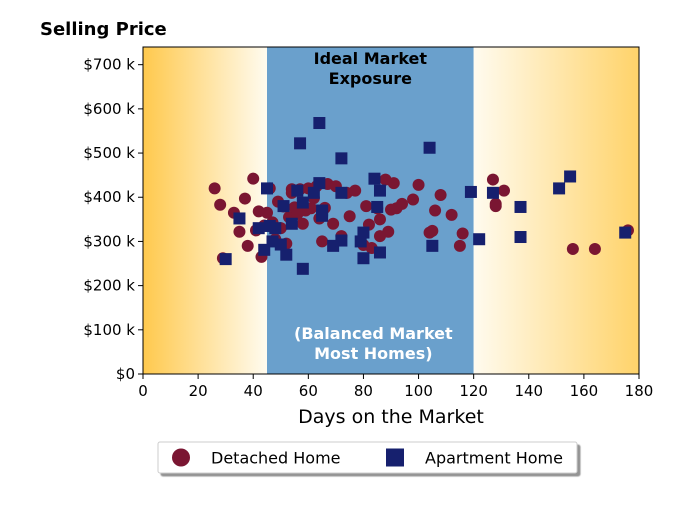 The height and width of the screenshot is (513, 695). Describe the element at coordinates (584, 391) in the screenshot. I see `x-tick-label: 160` at that location.